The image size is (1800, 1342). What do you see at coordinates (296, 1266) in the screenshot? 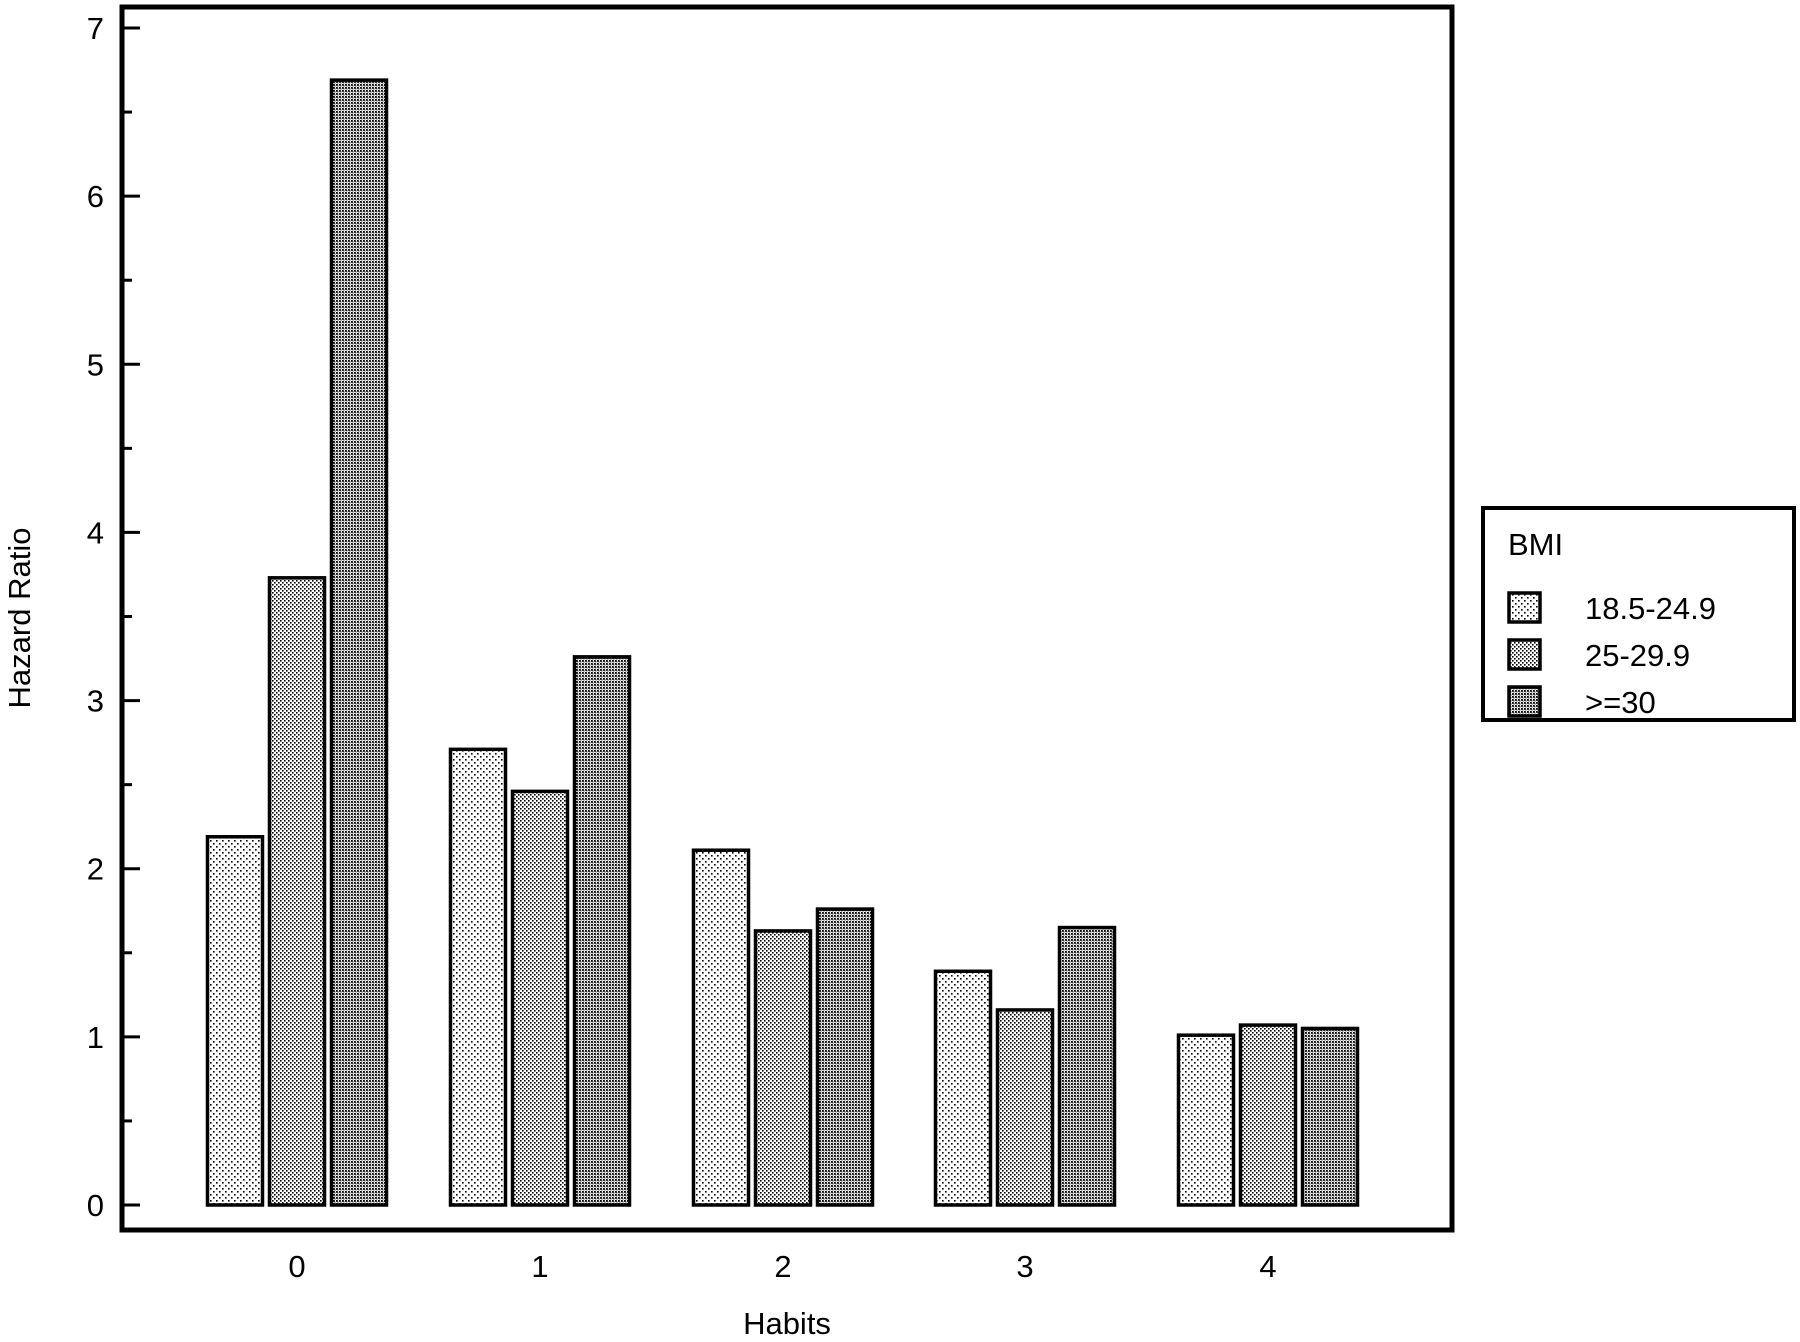
I see `x-tick-label: 0` at bounding box center [296, 1266].